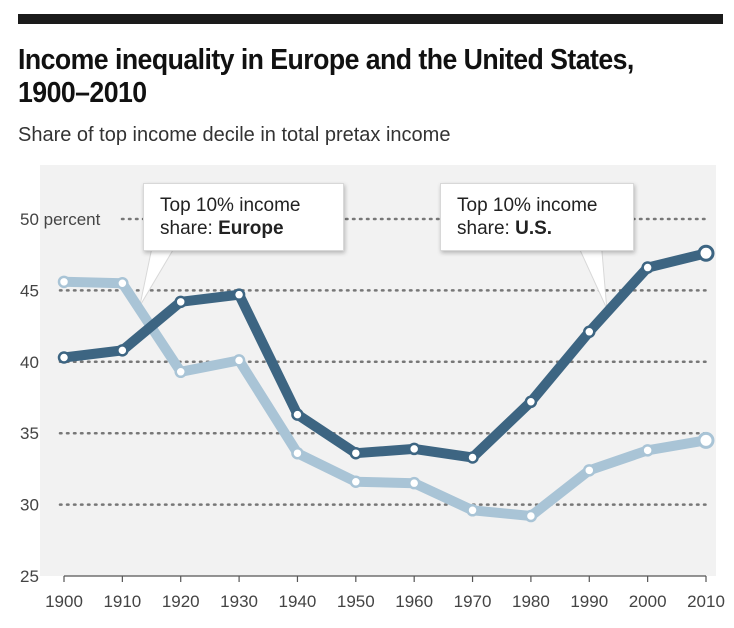 This screenshot has width=734, height=628. What do you see at coordinates (531, 601) in the screenshot?
I see `x-tick-label-1980: 1980` at bounding box center [531, 601].